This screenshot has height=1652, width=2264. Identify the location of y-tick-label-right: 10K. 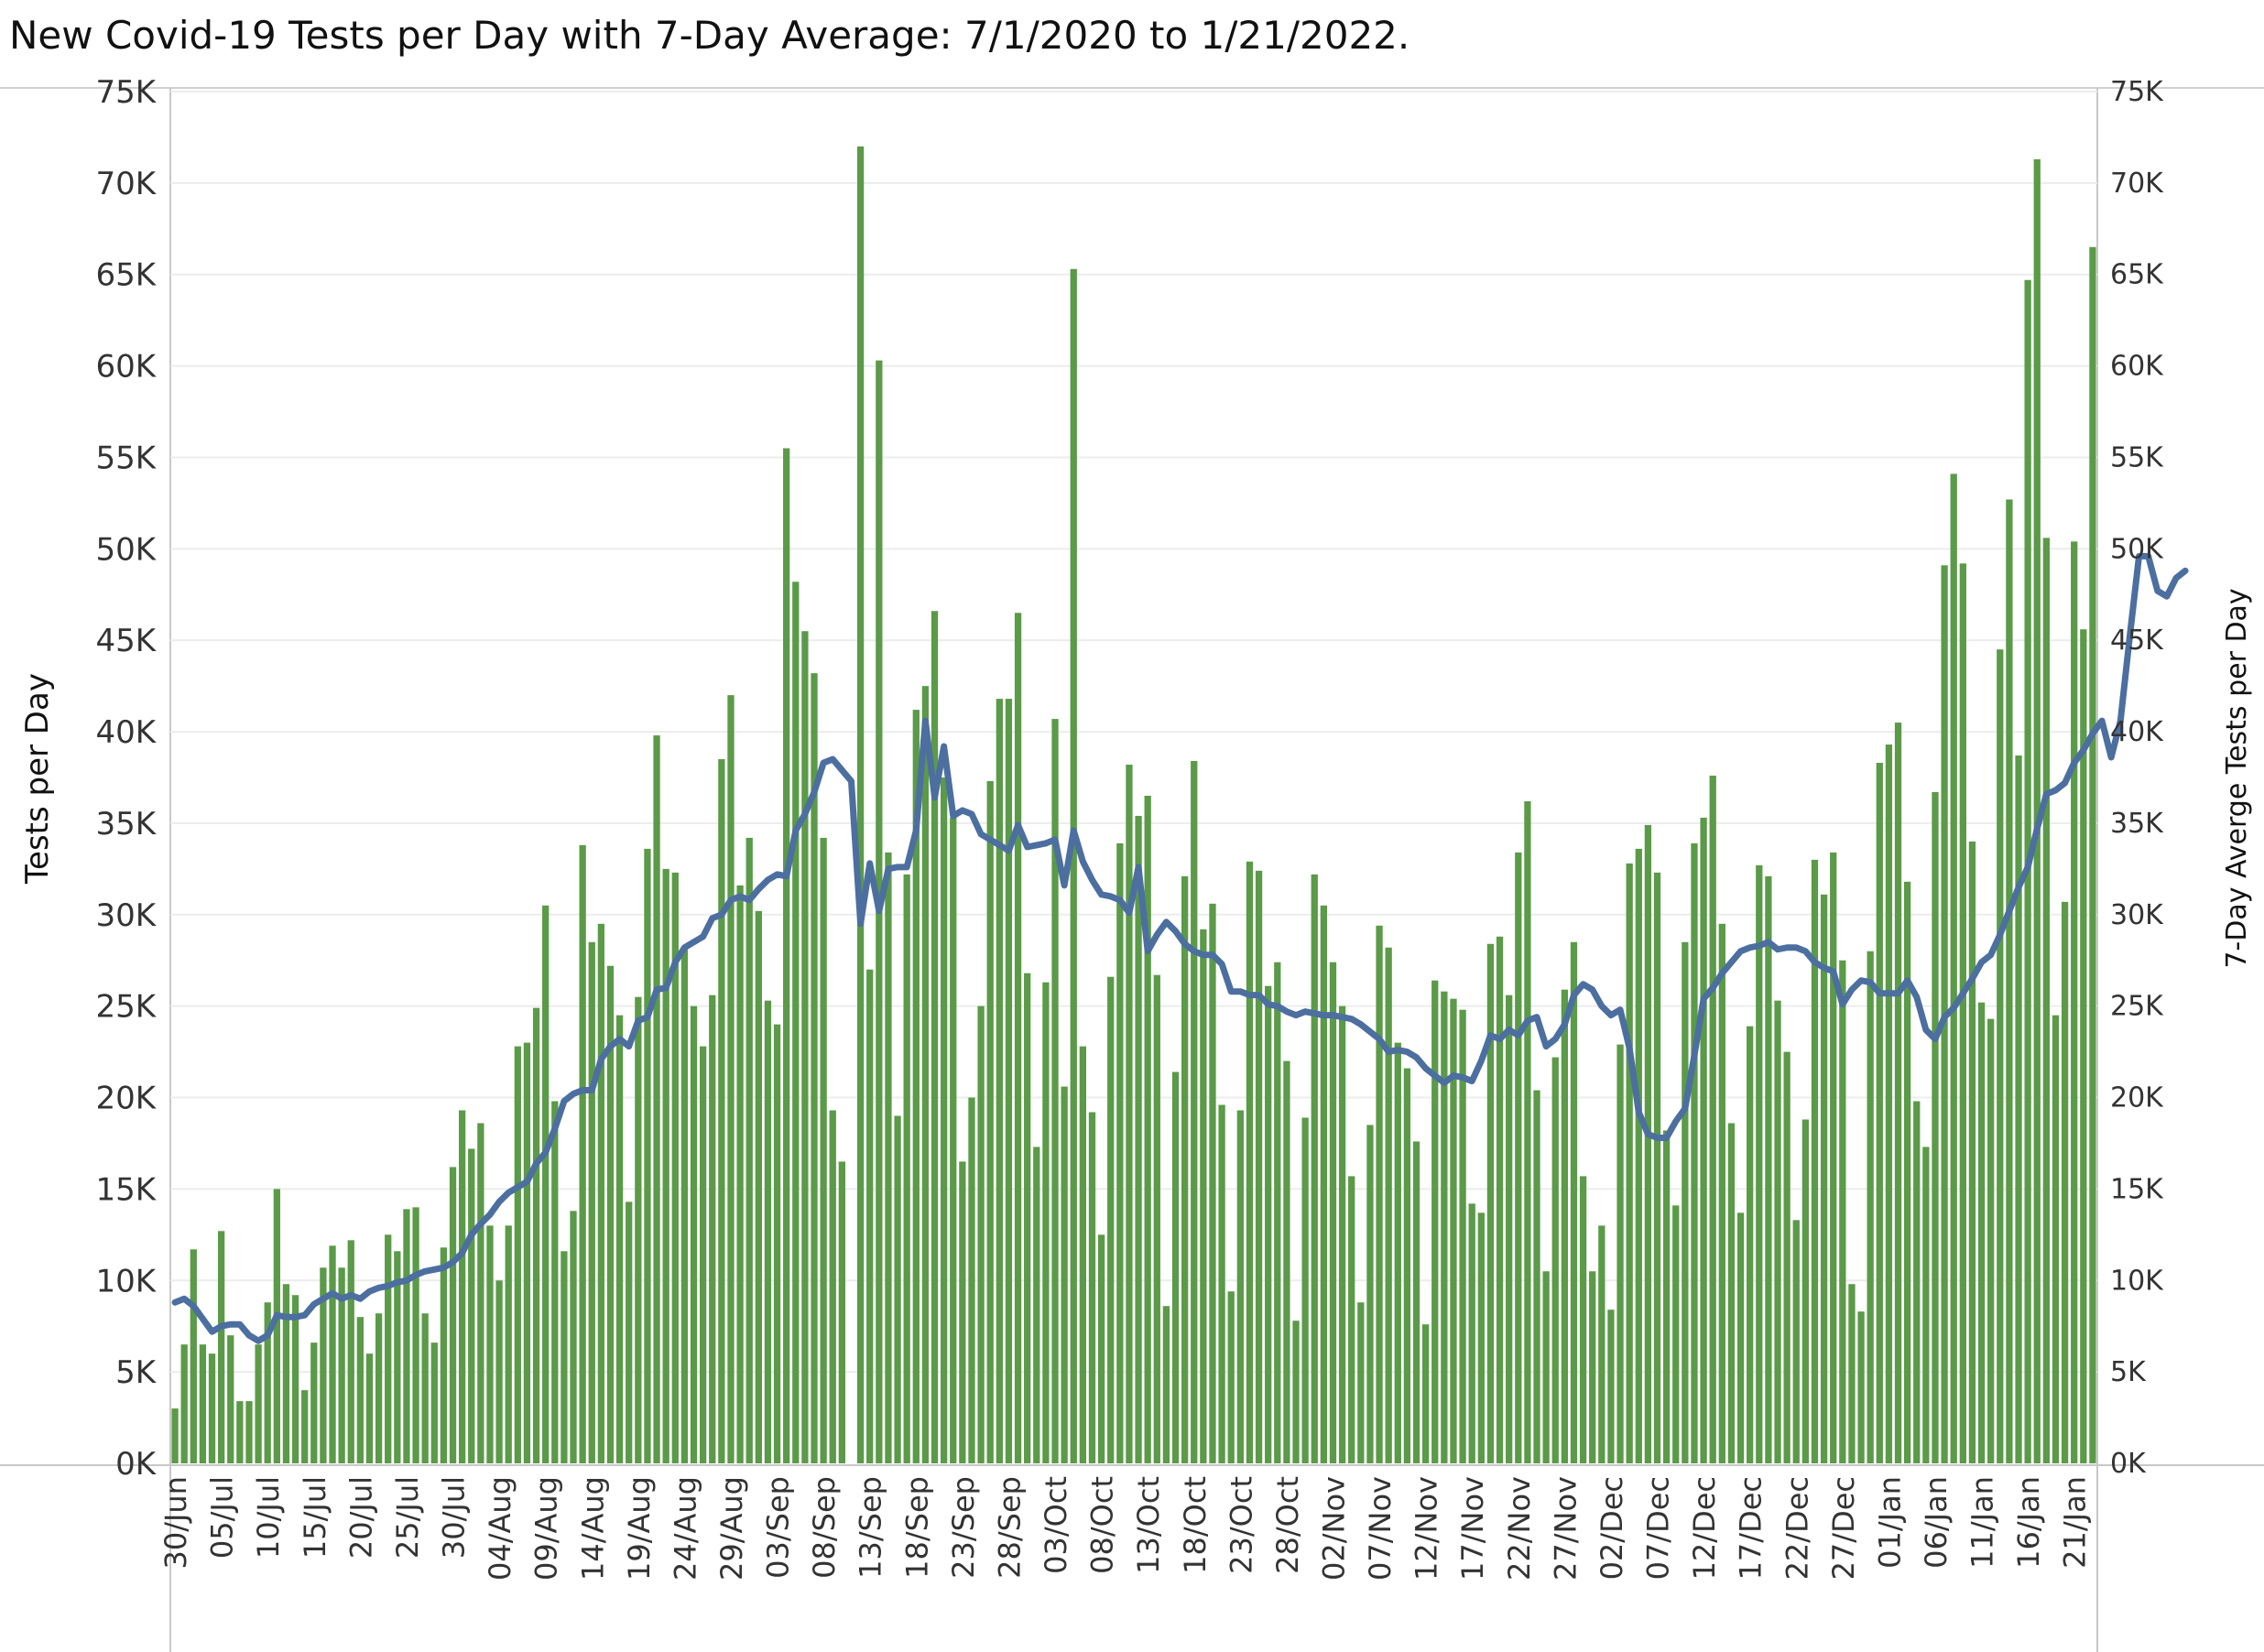
(2137, 1281).